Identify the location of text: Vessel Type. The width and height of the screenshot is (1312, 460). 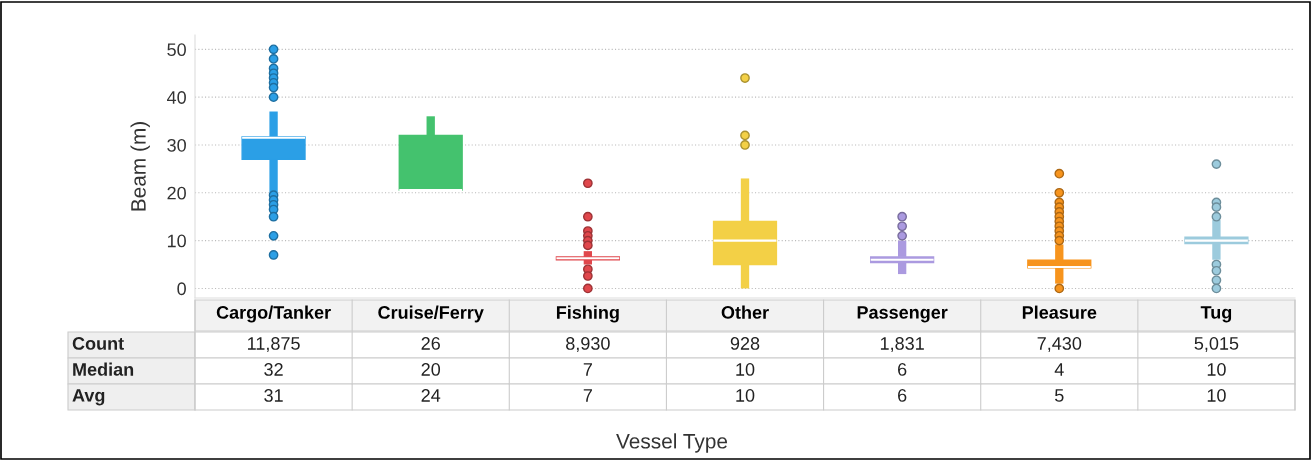
(672, 443).